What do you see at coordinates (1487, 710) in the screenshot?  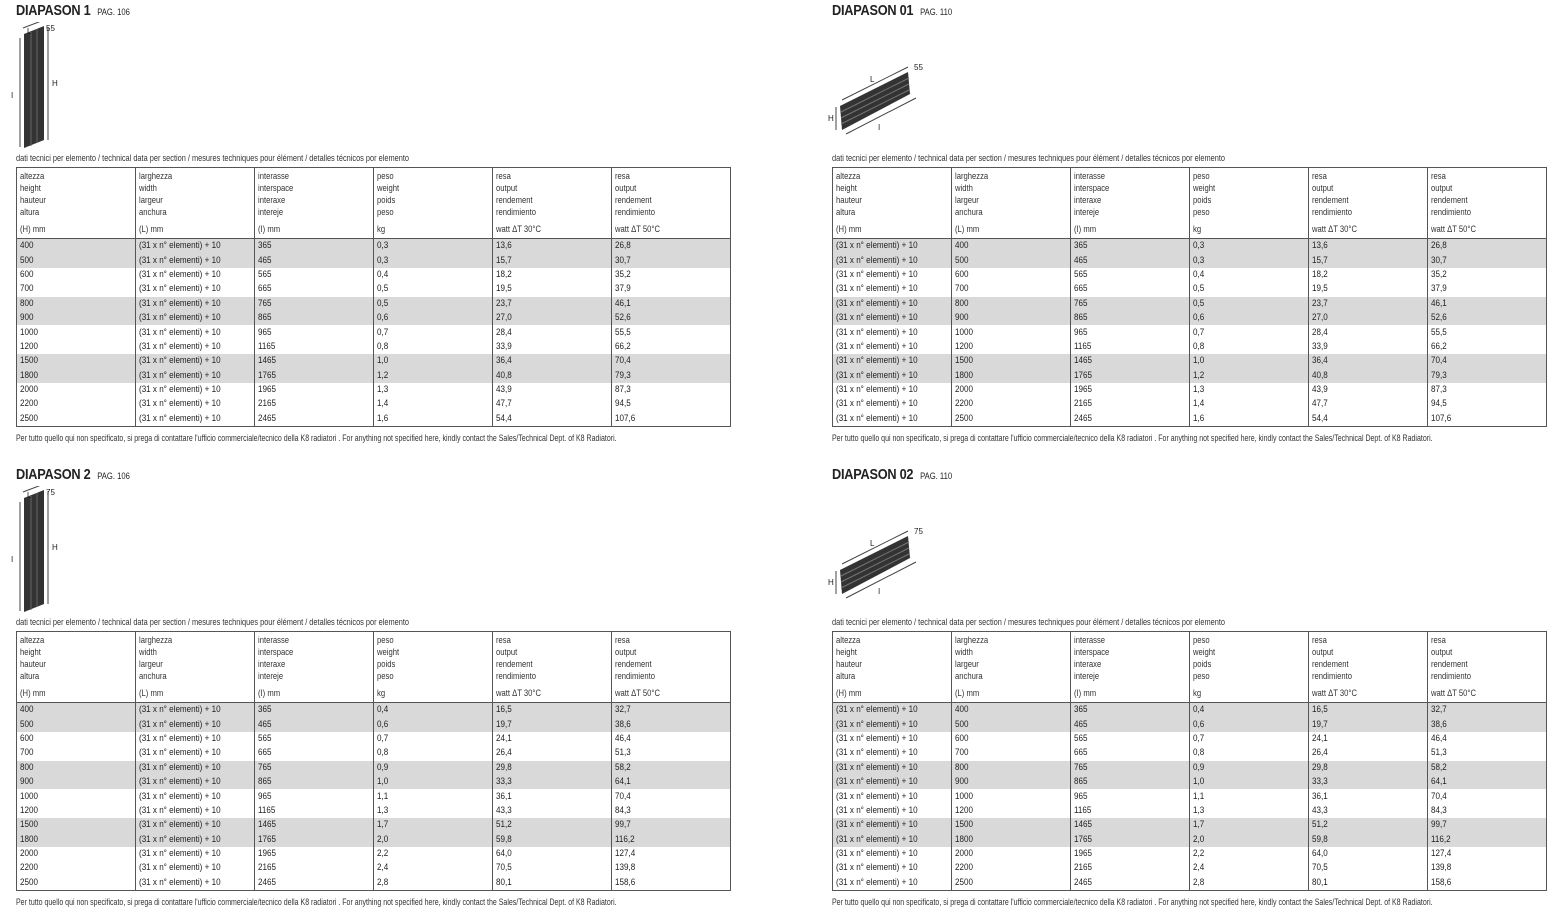 I see `table-cell: 32,7` at bounding box center [1487, 710].